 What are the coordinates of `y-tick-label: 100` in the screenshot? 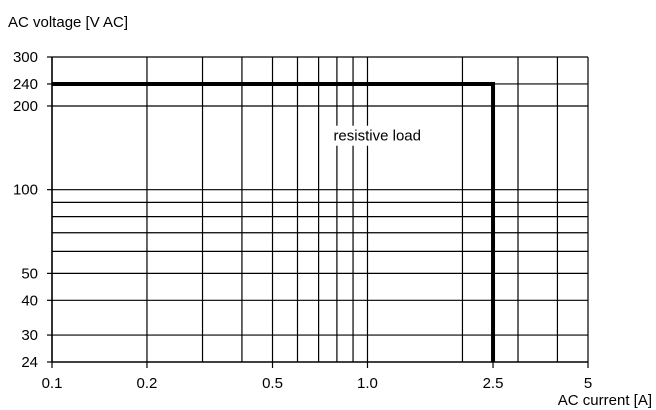 It's located at (25, 190).